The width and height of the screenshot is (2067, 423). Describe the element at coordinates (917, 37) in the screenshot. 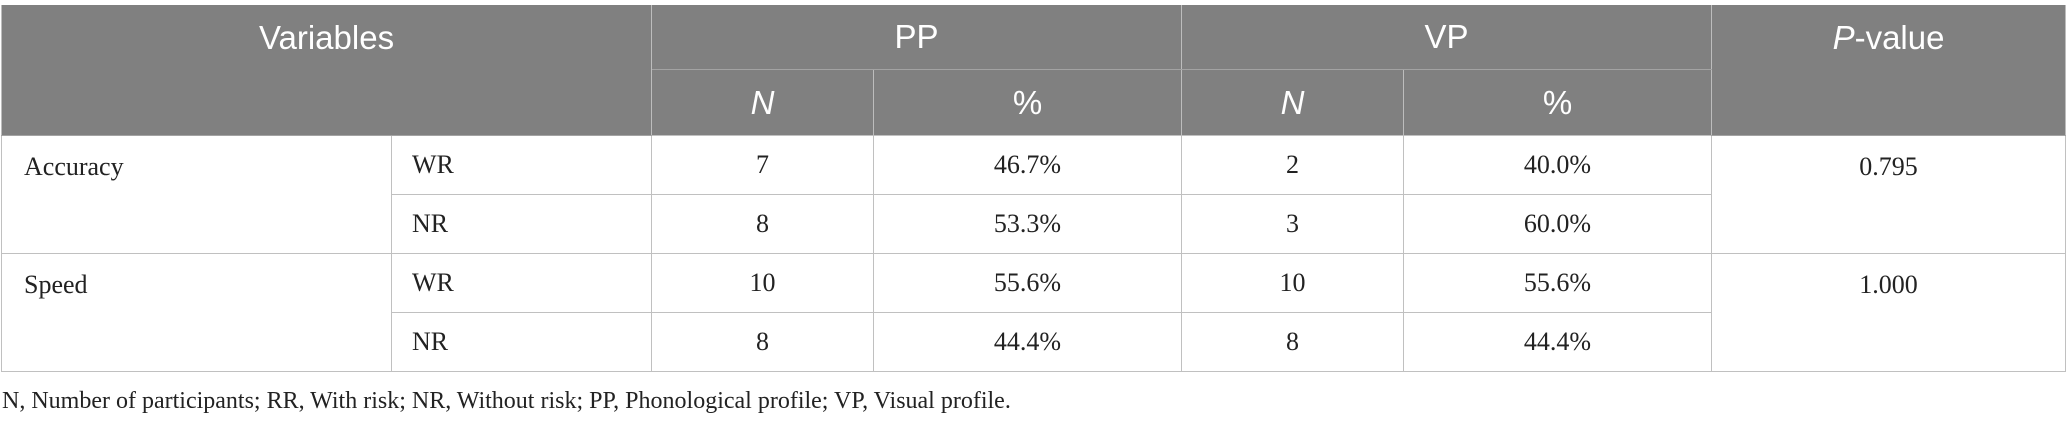

I see `header-group-pp: PP` at that location.